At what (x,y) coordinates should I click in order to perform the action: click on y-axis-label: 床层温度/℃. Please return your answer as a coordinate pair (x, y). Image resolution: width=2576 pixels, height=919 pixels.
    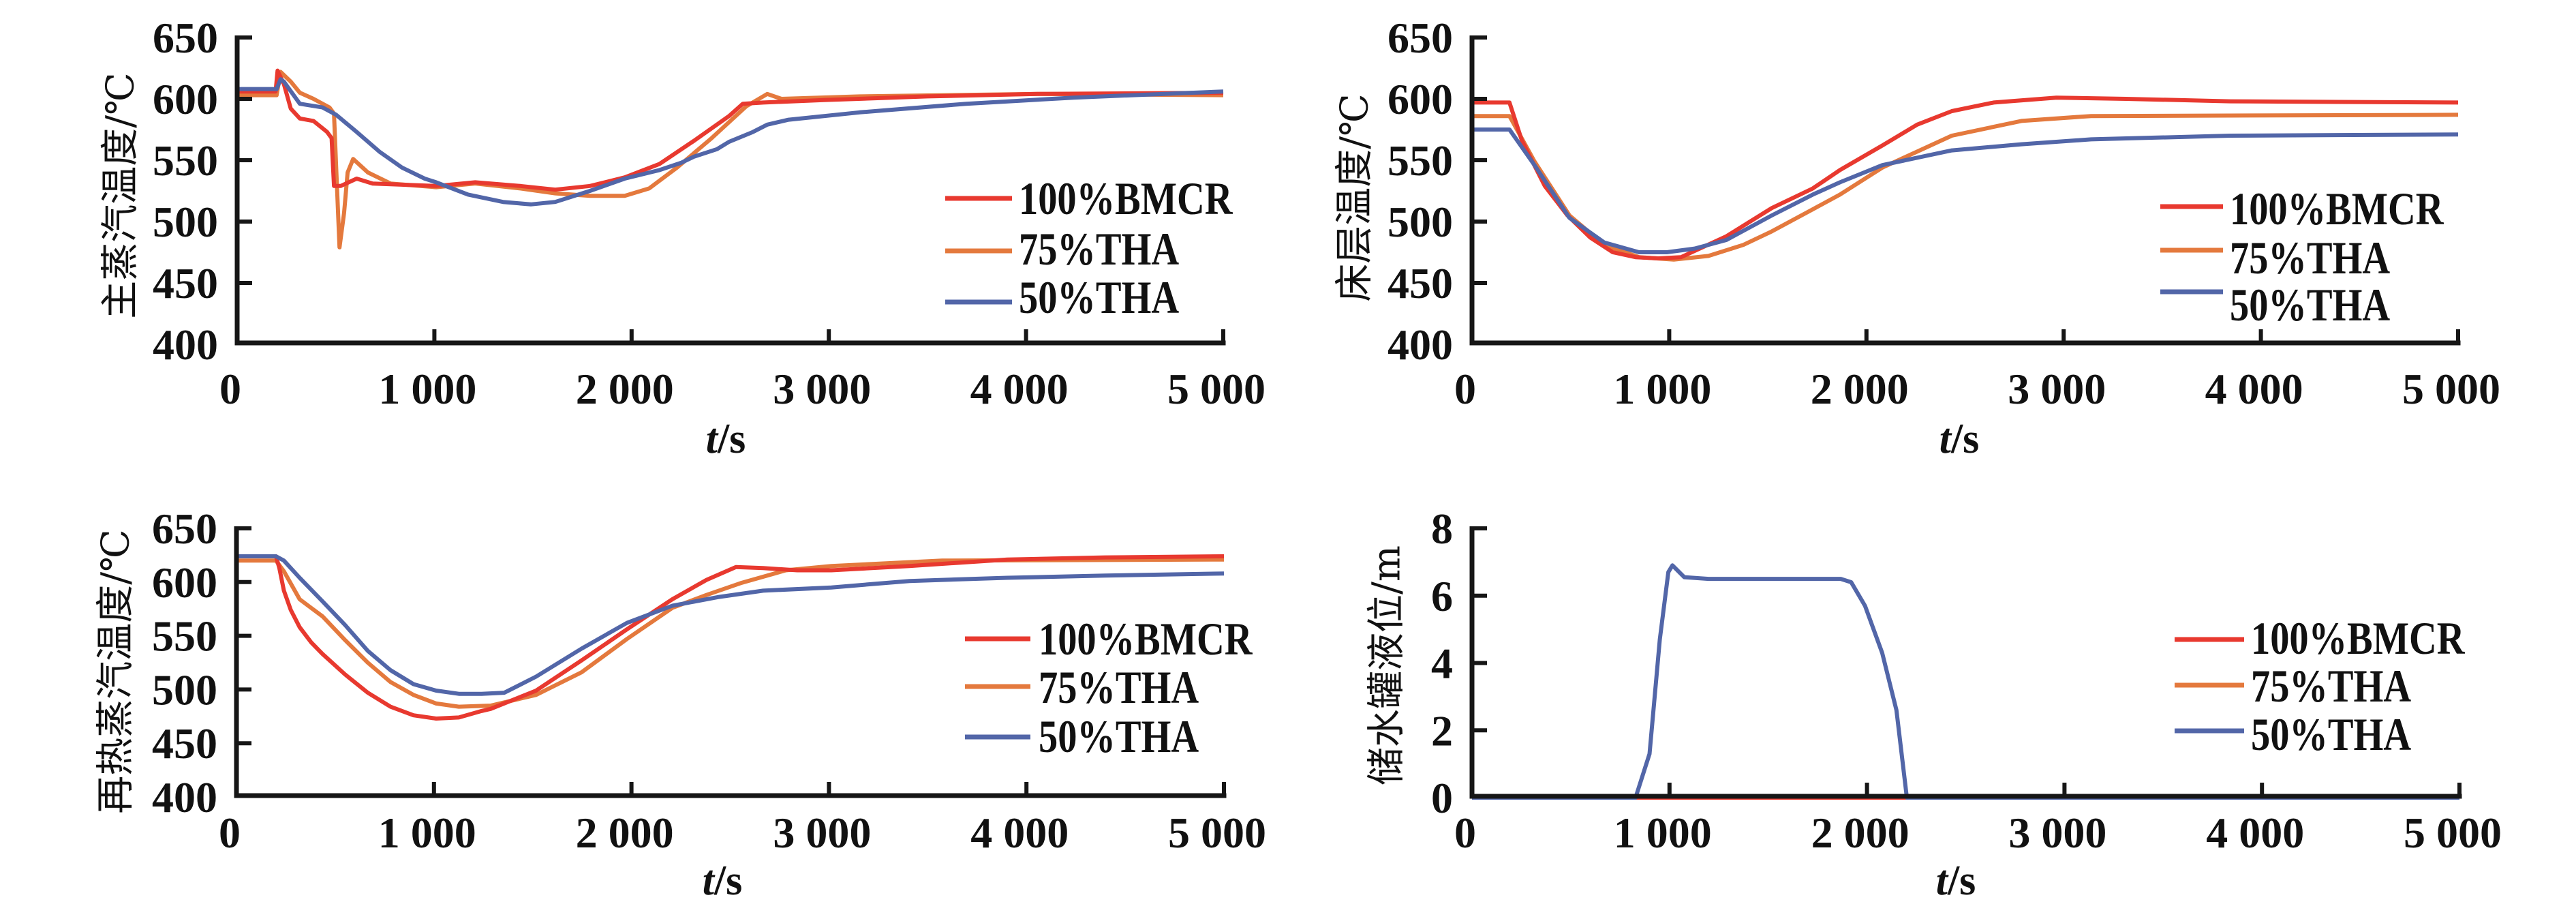
    Looking at the image, I should click on (1355, 197).